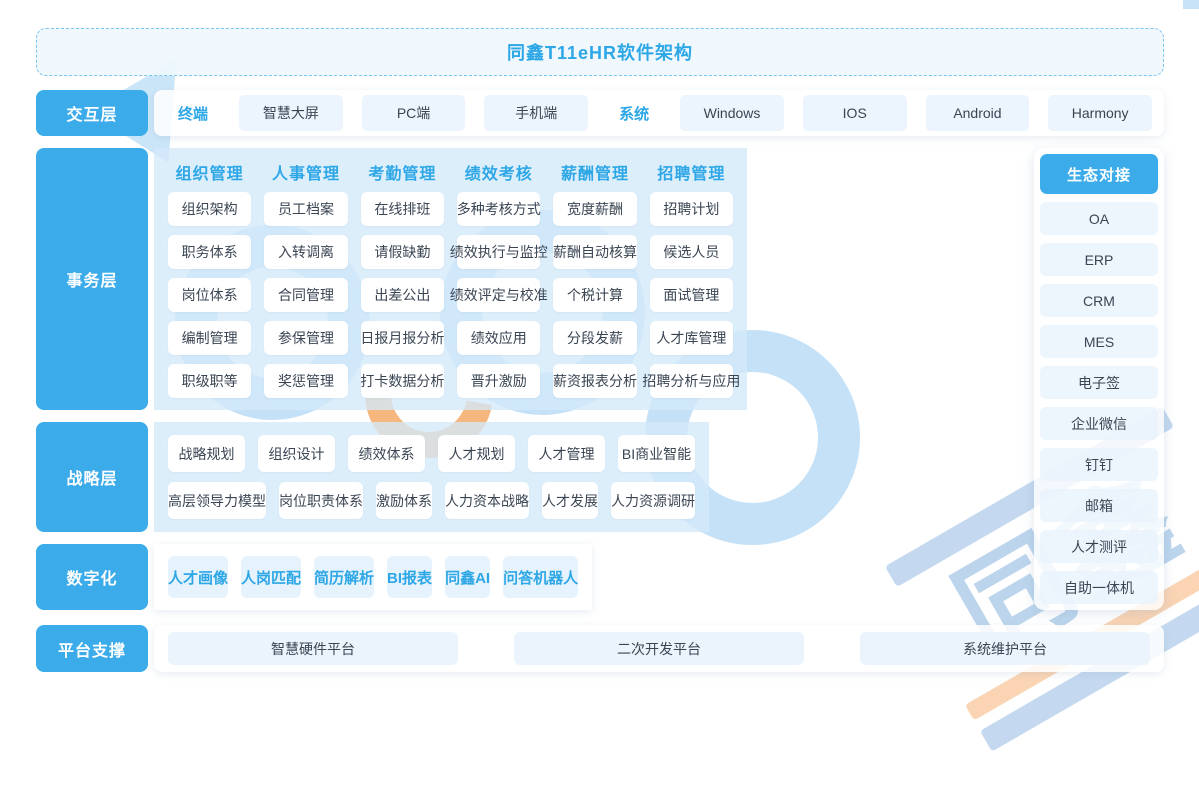 The image size is (1199, 789). Describe the element at coordinates (499, 381) in the screenshot. I see `business-card: 晋升激励` at that location.